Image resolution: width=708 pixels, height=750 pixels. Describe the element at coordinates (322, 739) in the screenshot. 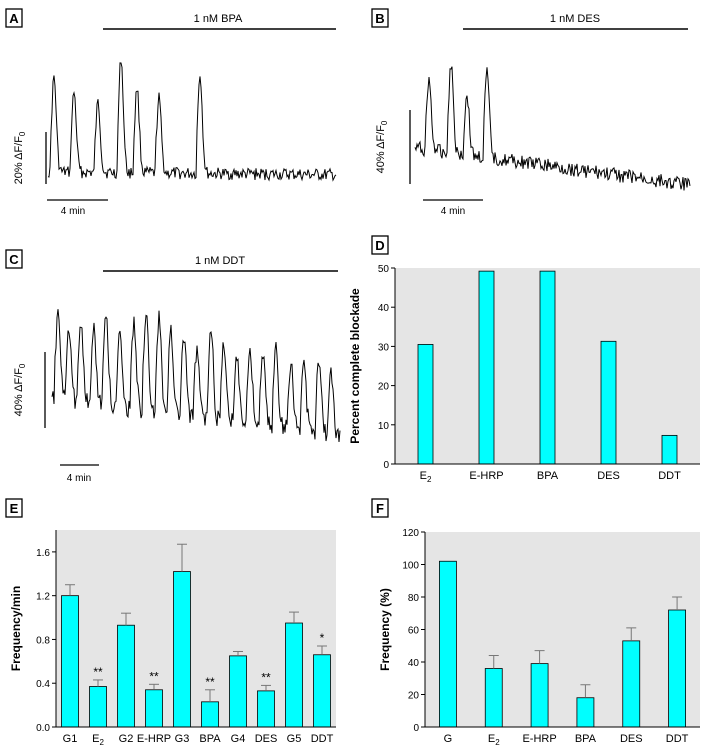

I see `panel-e-category-label: DDT` at that location.